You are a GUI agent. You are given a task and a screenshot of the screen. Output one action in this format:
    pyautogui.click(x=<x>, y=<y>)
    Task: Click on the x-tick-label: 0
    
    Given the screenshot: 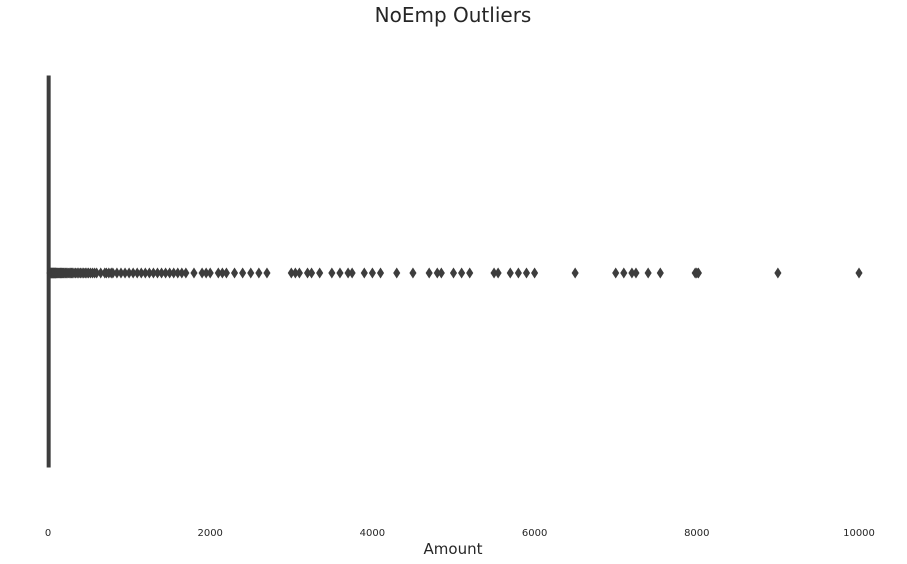 What is the action you would take?
    pyautogui.click(x=48, y=533)
    